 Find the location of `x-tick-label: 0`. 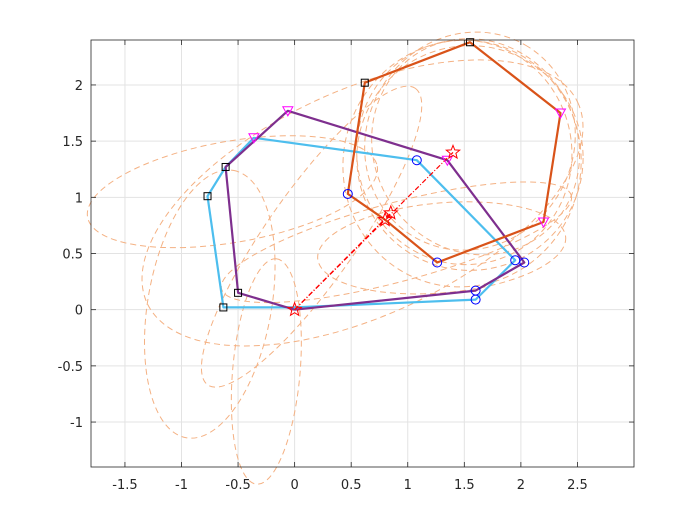

x-tick-label: 0 is located at coordinates (294, 485).